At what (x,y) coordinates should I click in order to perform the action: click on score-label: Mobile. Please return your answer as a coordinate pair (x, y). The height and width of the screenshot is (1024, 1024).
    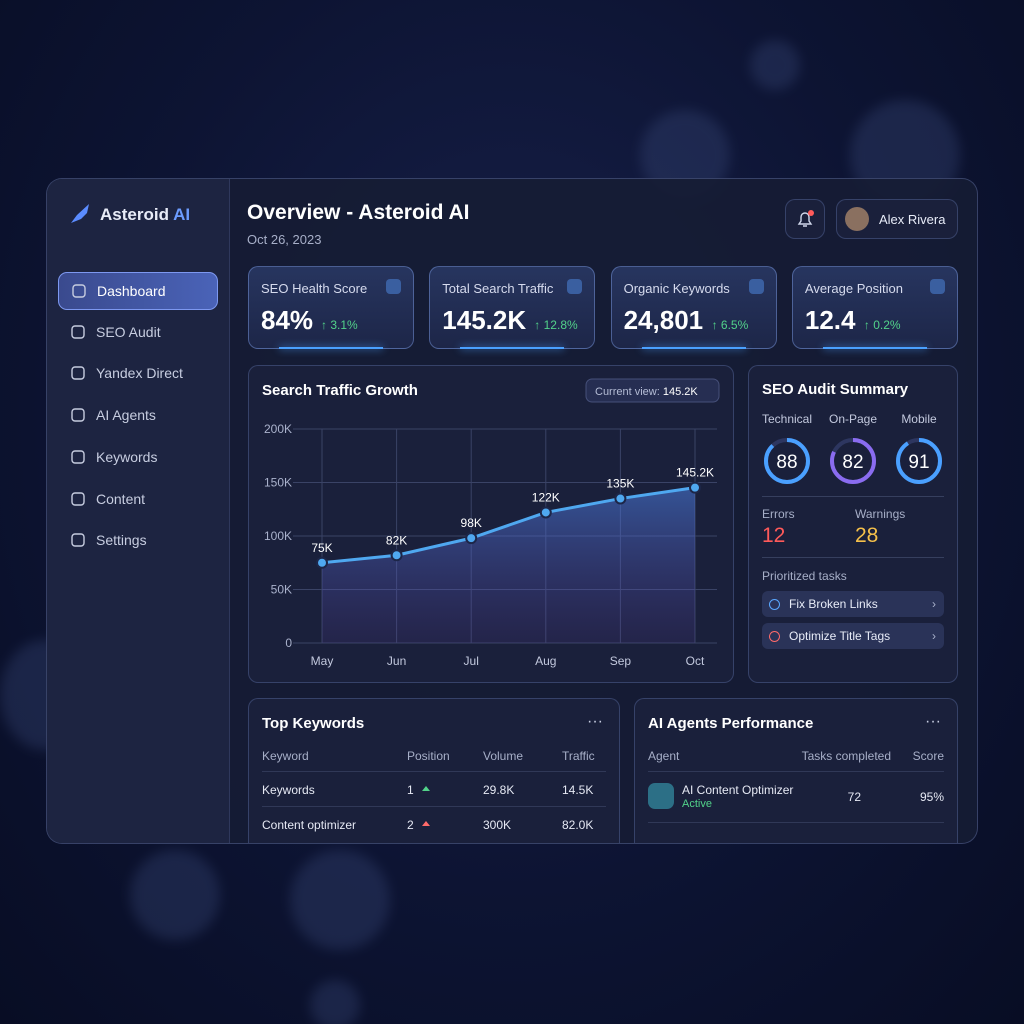
    Looking at the image, I should click on (919, 419).